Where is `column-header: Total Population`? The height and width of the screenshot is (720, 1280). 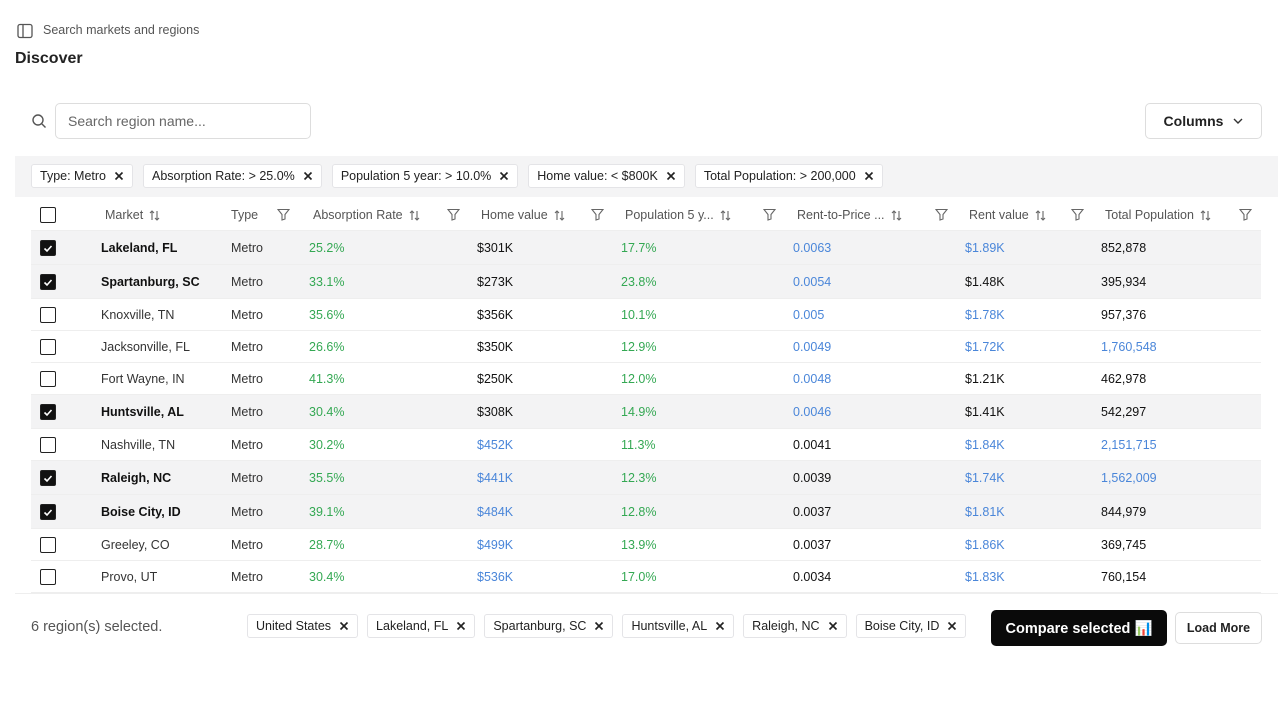 column-header: Total Population is located at coordinates (1158, 215).